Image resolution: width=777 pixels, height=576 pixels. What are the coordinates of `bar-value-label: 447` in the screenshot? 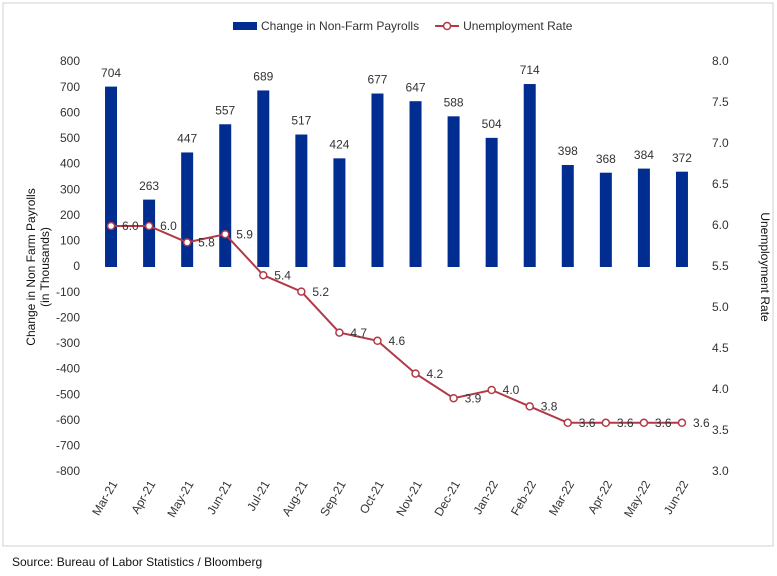 It's located at (187, 139).